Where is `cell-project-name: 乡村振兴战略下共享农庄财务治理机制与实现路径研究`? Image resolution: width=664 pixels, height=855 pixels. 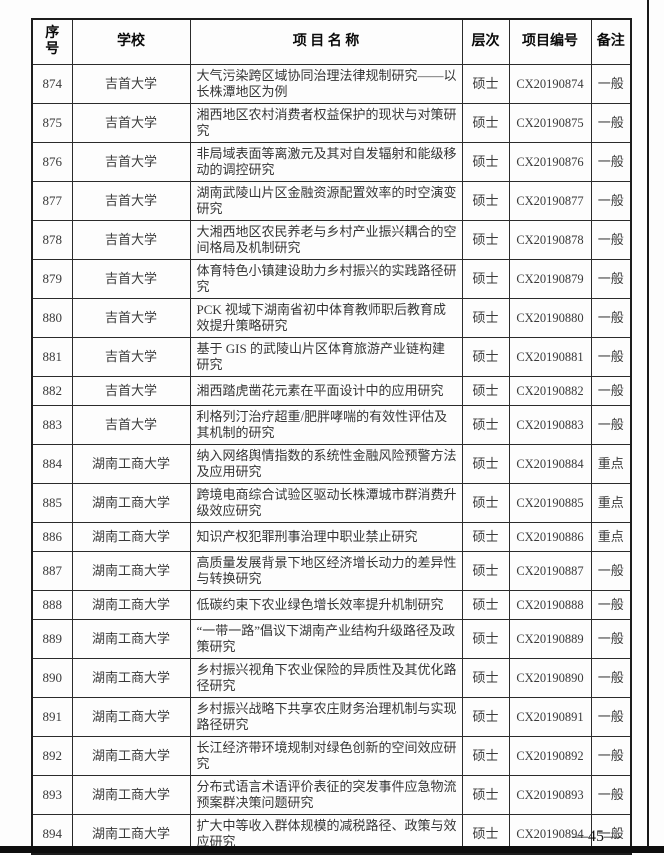
cell-project-name: 乡村振兴战略下共享农庄财务治理机制与实现路径研究 is located at coordinates (326, 717).